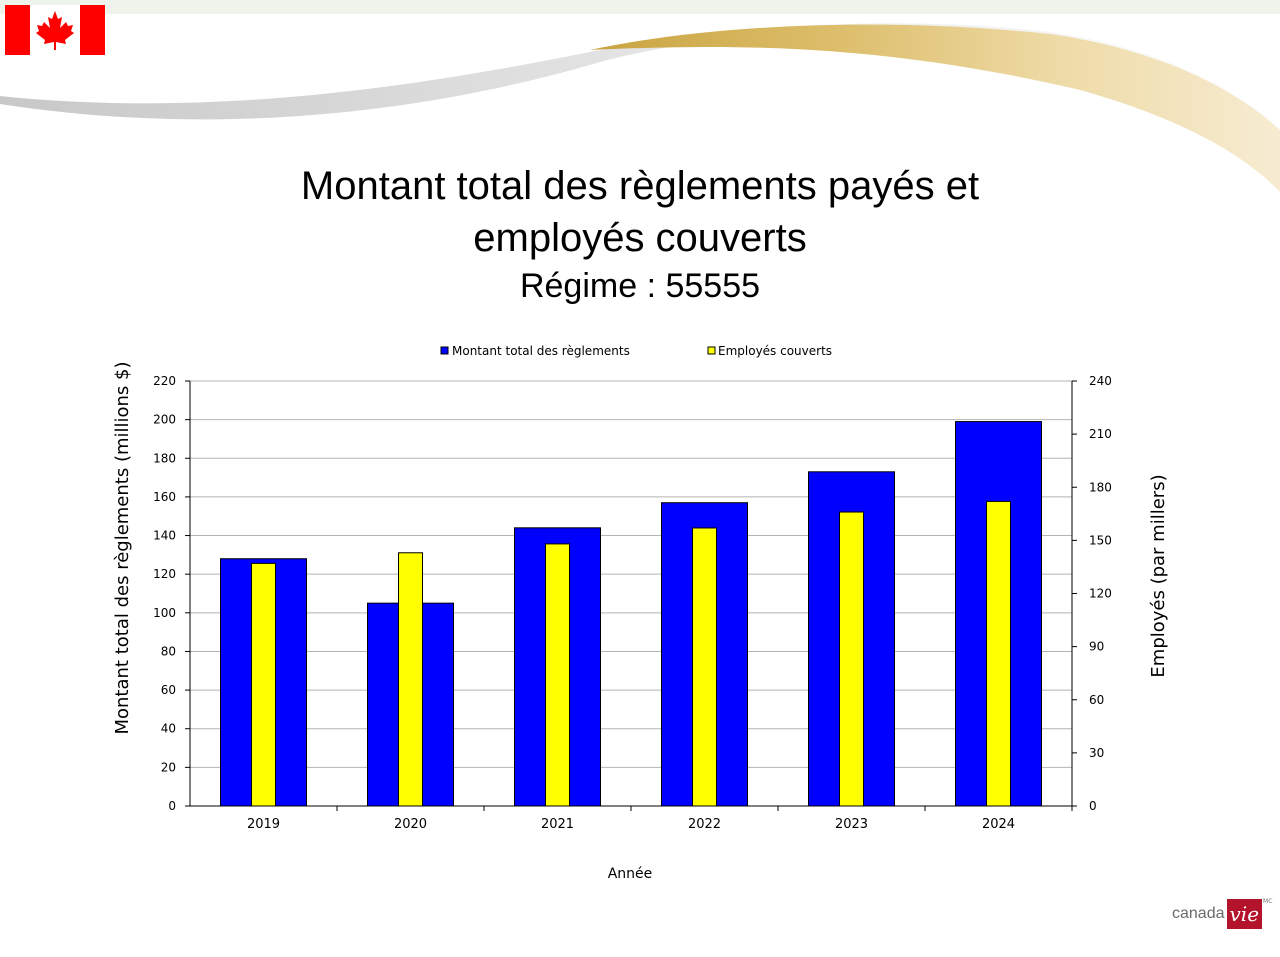 This screenshot has width=1280, height=957. What do you see at coordinates (998, 824) in the screenshot?
I see `x-tick-label: 2024` at bounding box center [998, 824].